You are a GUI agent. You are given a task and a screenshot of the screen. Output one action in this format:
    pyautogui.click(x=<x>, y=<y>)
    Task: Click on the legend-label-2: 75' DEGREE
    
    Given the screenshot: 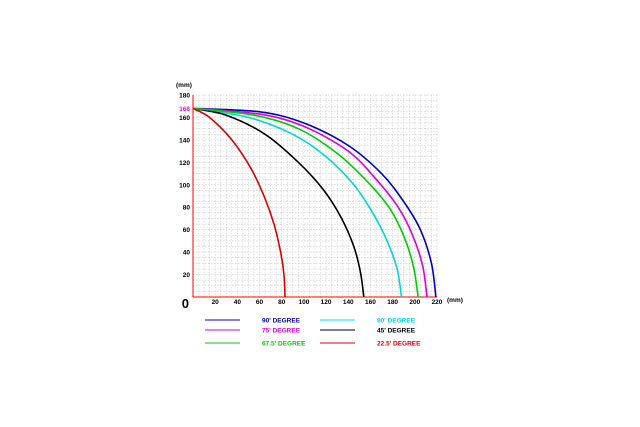 What is the action you would take?
    pyautogui.click(x=281, y=331)
    